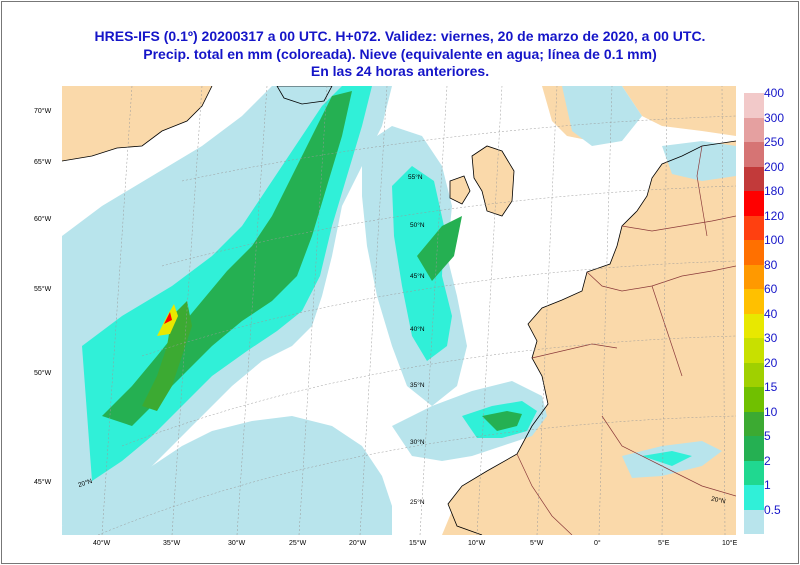 The image size is (800, 565). Describe the element at coordinates (43, 111) in the screenshot. I see `axis-label-left: 70°W` at that location.